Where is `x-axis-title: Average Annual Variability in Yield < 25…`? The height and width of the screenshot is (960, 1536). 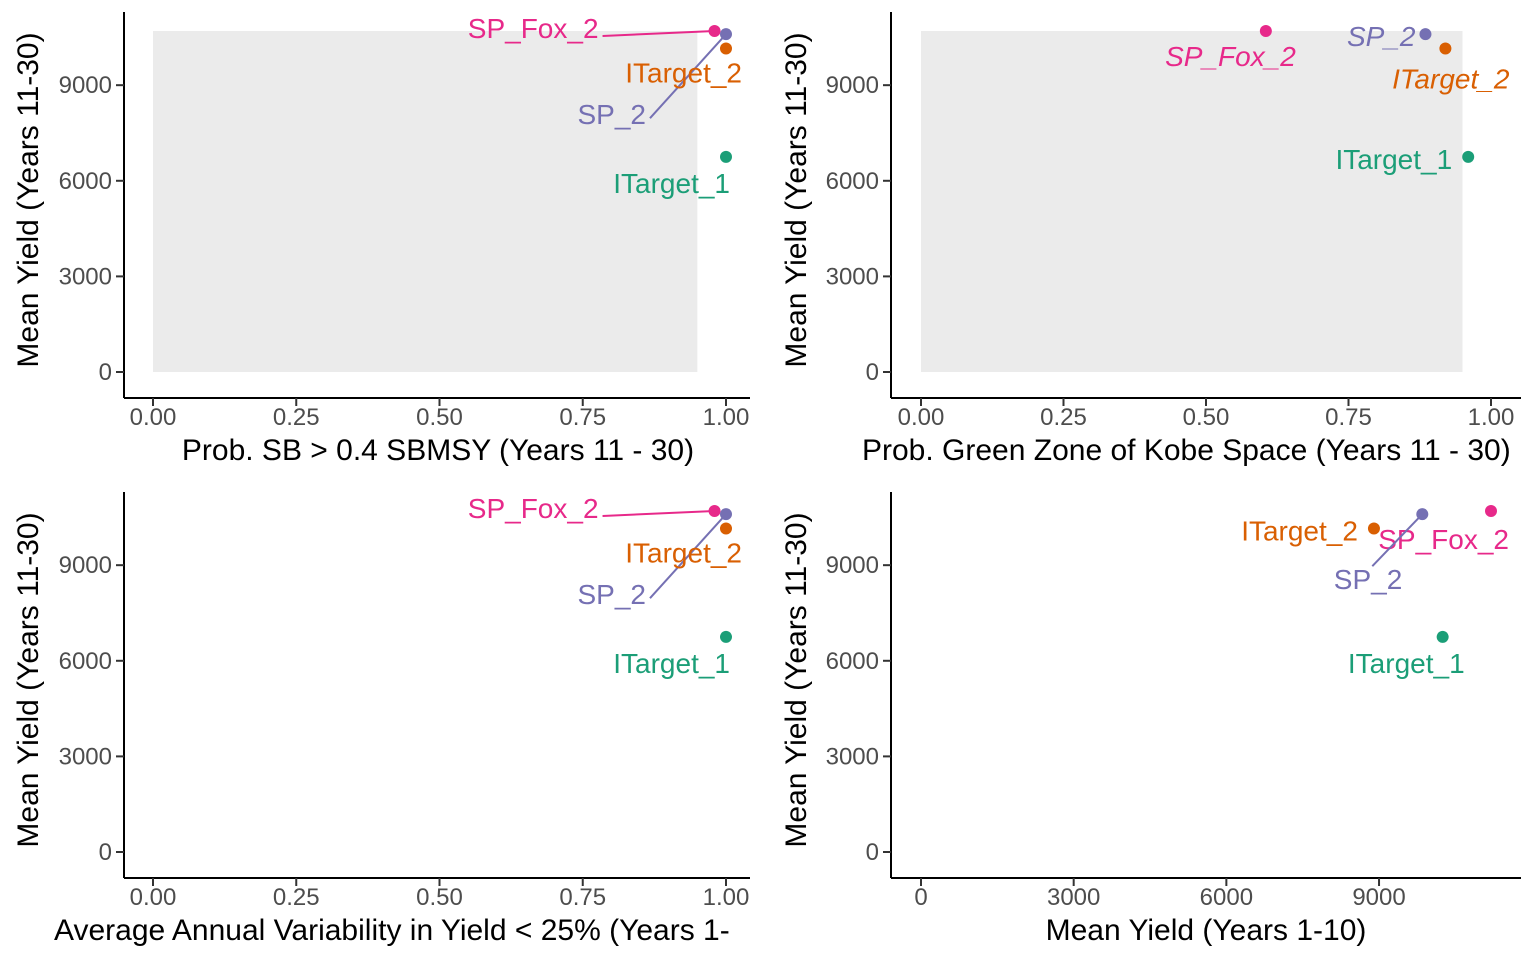
x-axis-title: Average Annual Variability in Yield < 25… is located at coordinates (392, 930).